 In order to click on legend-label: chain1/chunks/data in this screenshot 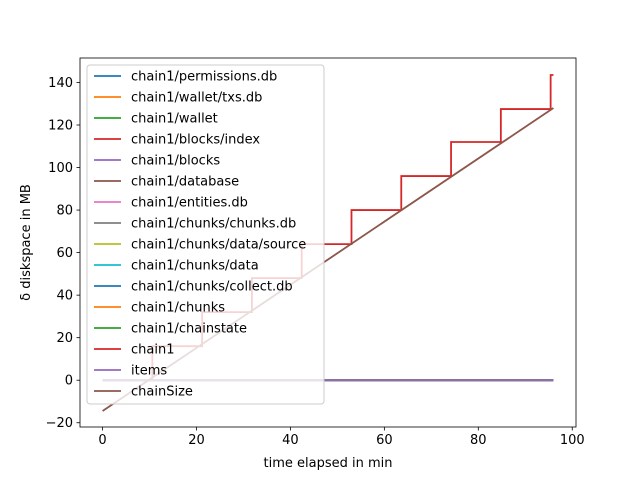, I will do `click(195, 266)`.